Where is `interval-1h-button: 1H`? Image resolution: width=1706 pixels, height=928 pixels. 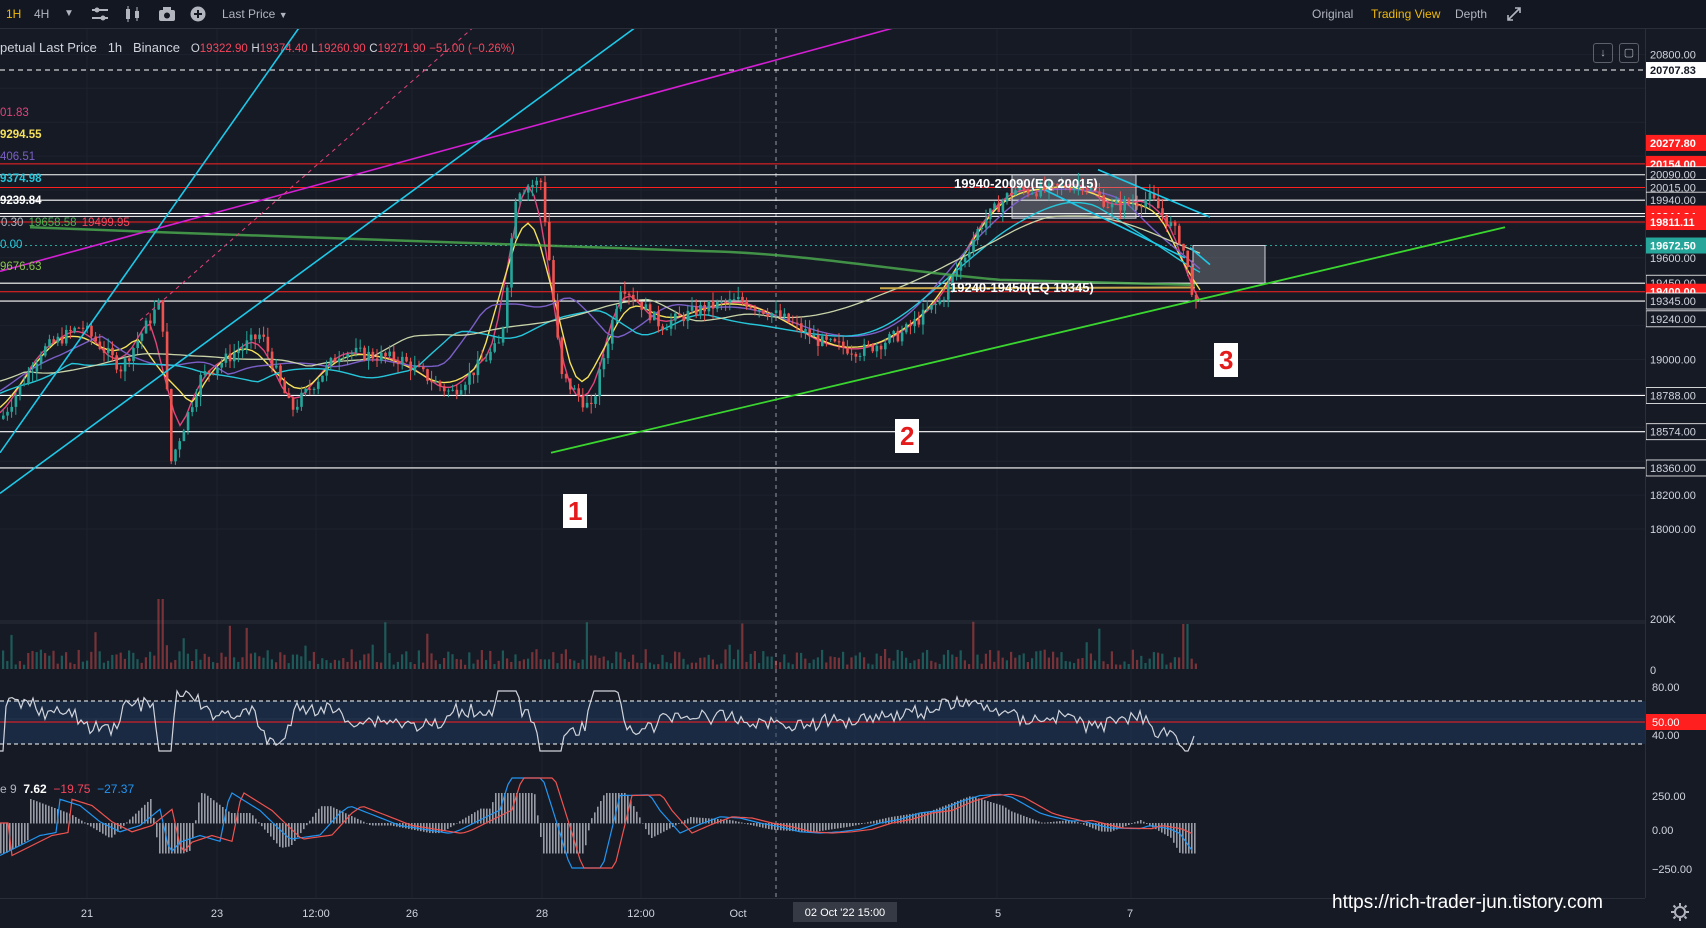
interval-1h-button: 1H is located at coordinates (14, 14).